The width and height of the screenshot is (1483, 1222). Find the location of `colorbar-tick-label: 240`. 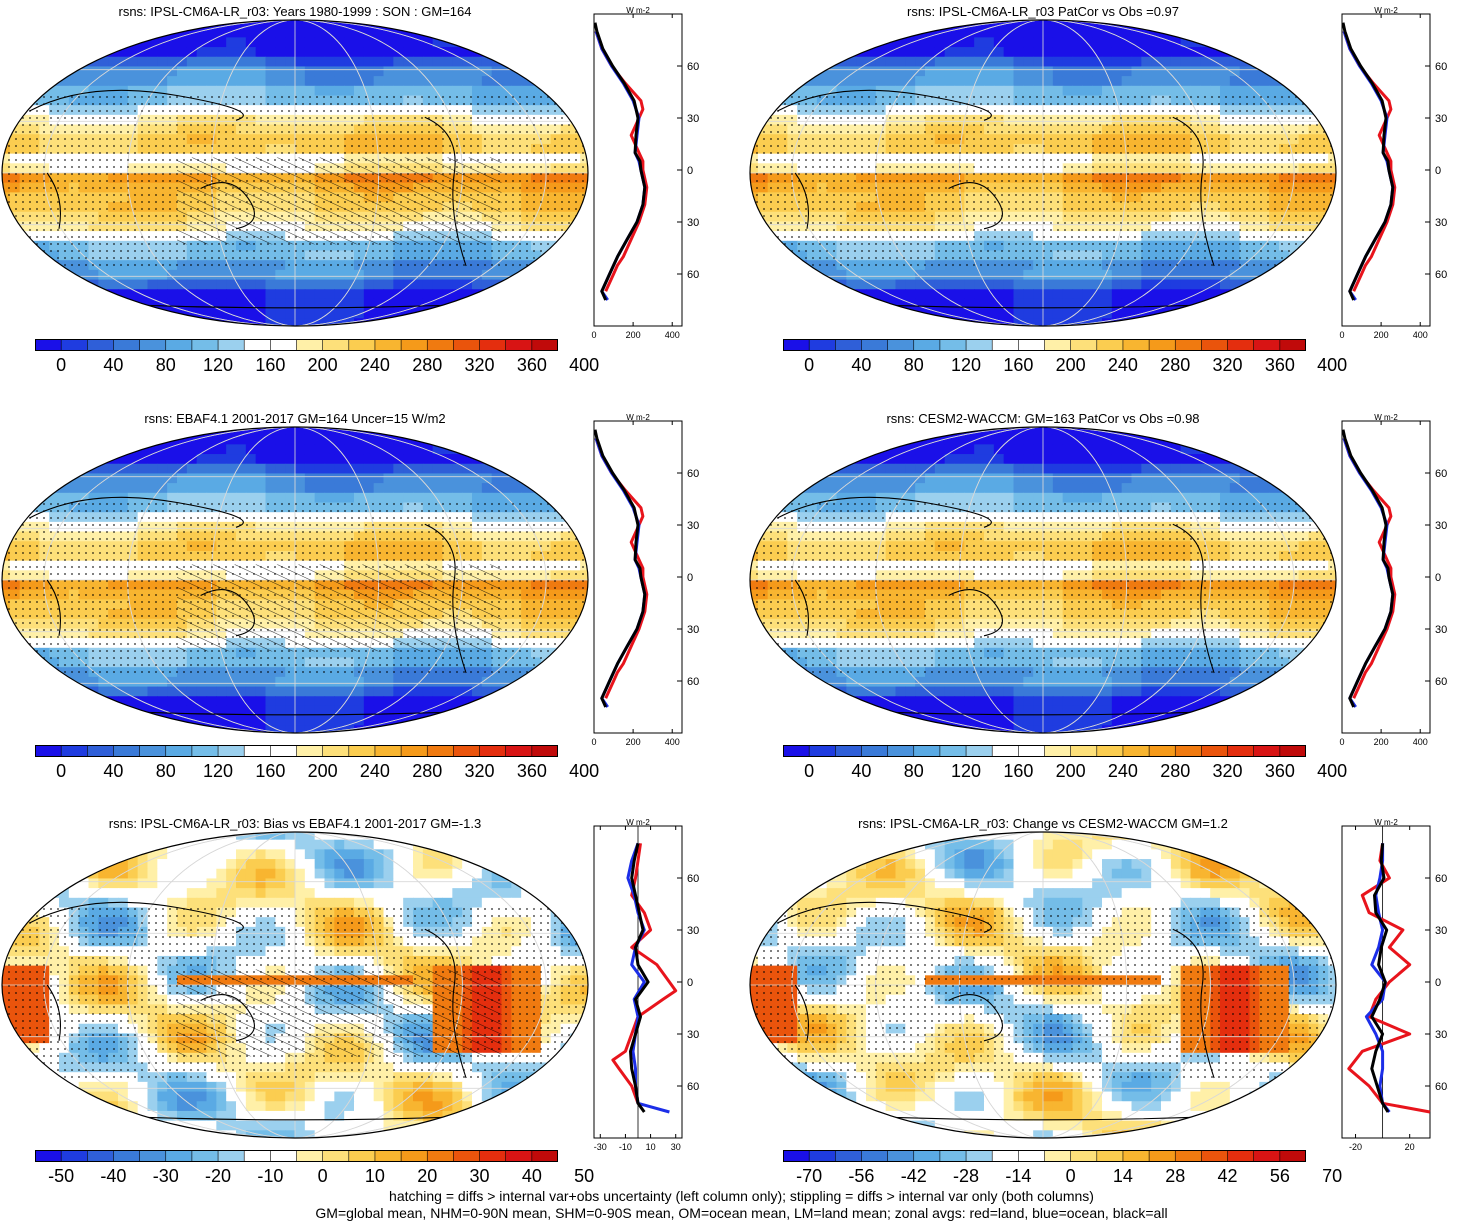

colorbar-tick-label: 240 is located at coordinates (375, 365).